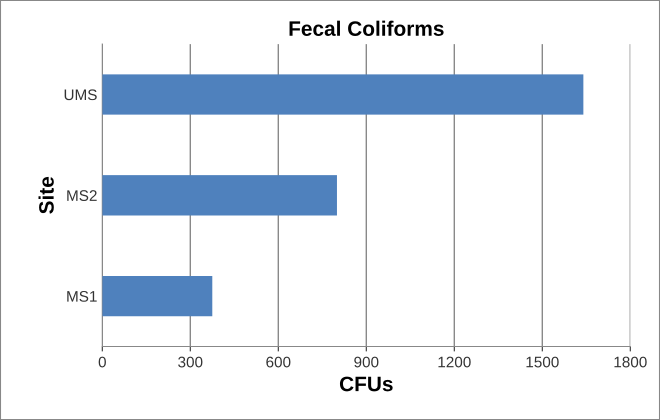 The image size is (660, 420). Describe the element at coordinates (82, 195) in the screenshot. I see `y-tick-label: MS2` at that location.